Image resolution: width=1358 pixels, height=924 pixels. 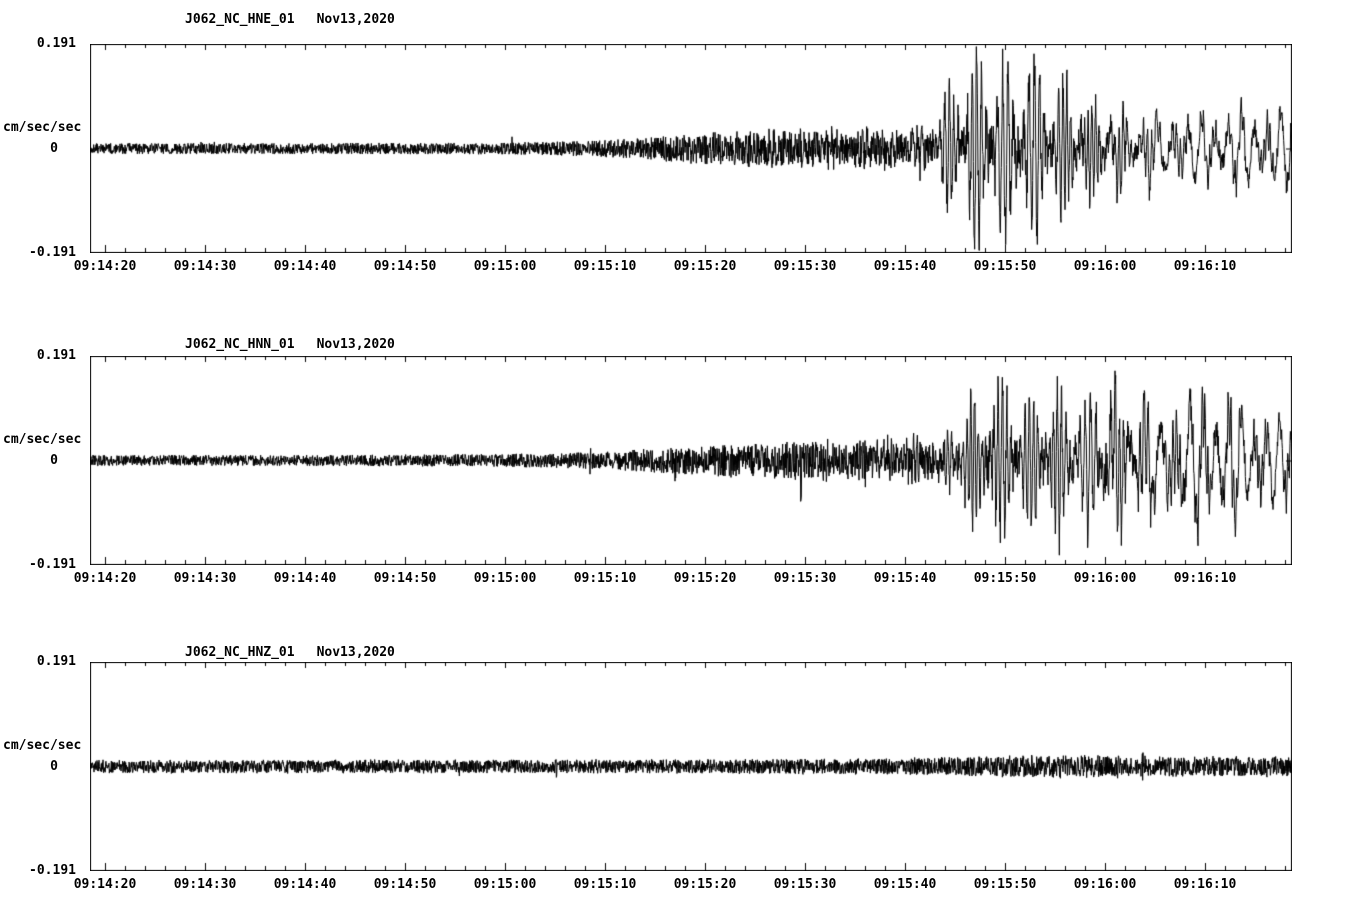 I want to click on panel-title: J062_NC_HNZ_01 Nov13,2020, so click(x=290, y=652).